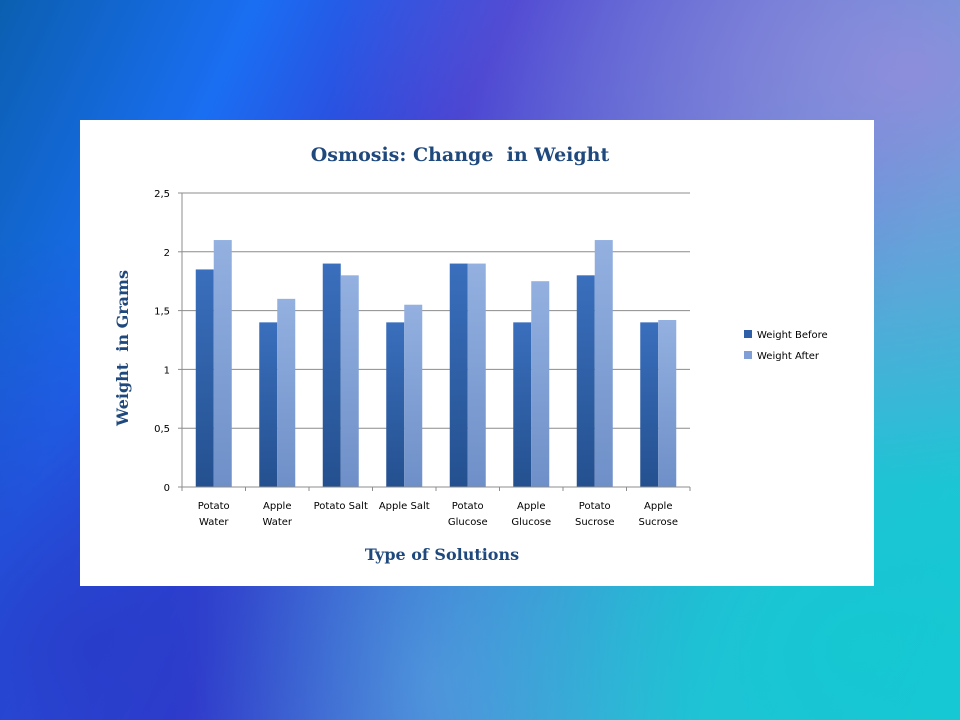 Image resolution: width=960 pixels, height=720 pixels. I want to click on y-tick-labels: 0 0,5 1 1,5 2 2,5, so click(168, 341).